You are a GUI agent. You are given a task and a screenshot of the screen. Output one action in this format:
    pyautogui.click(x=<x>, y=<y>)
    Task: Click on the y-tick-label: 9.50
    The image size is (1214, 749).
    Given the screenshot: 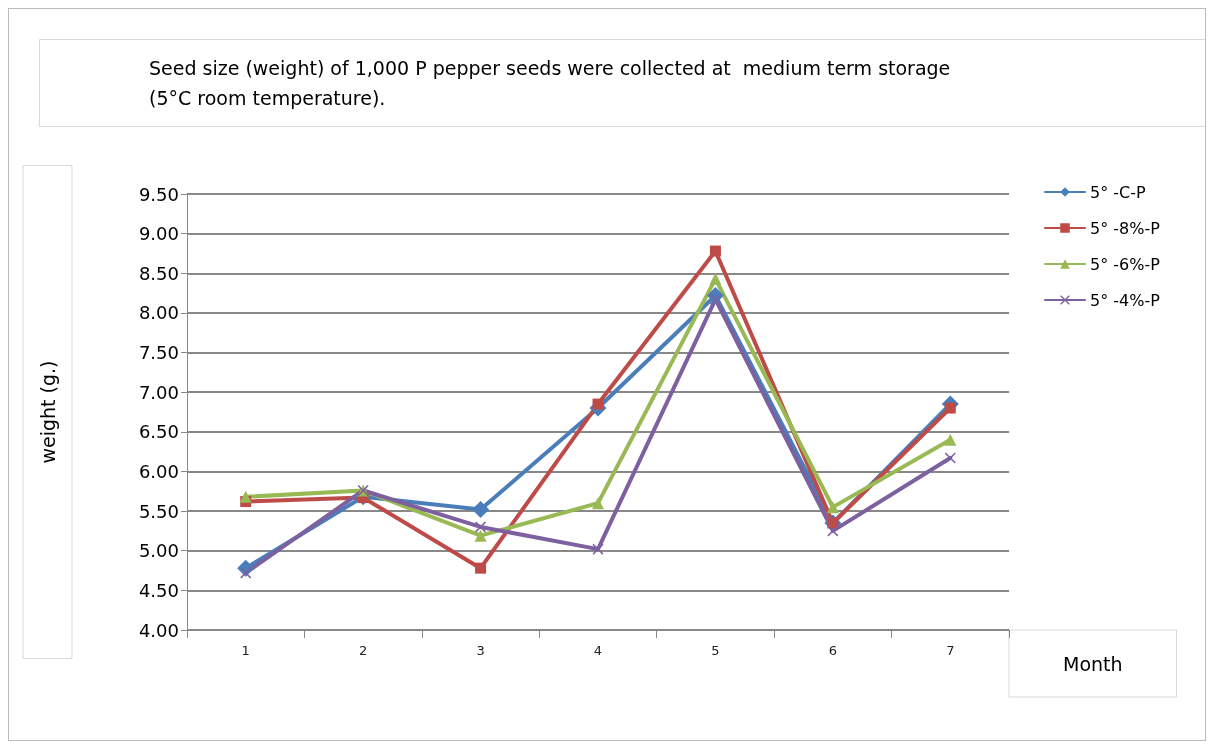 What is the action you would take?
    pyautogui.click(x=158, y=194)
    